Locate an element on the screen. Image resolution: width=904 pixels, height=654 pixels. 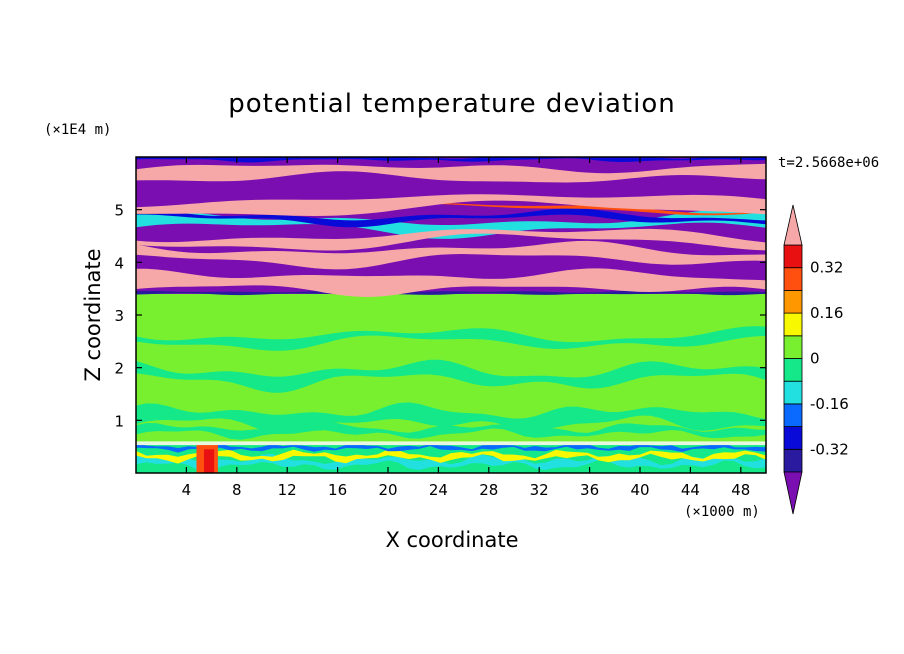
y-unit-label: (×1E4 m) is located at coordinates (77, 130).